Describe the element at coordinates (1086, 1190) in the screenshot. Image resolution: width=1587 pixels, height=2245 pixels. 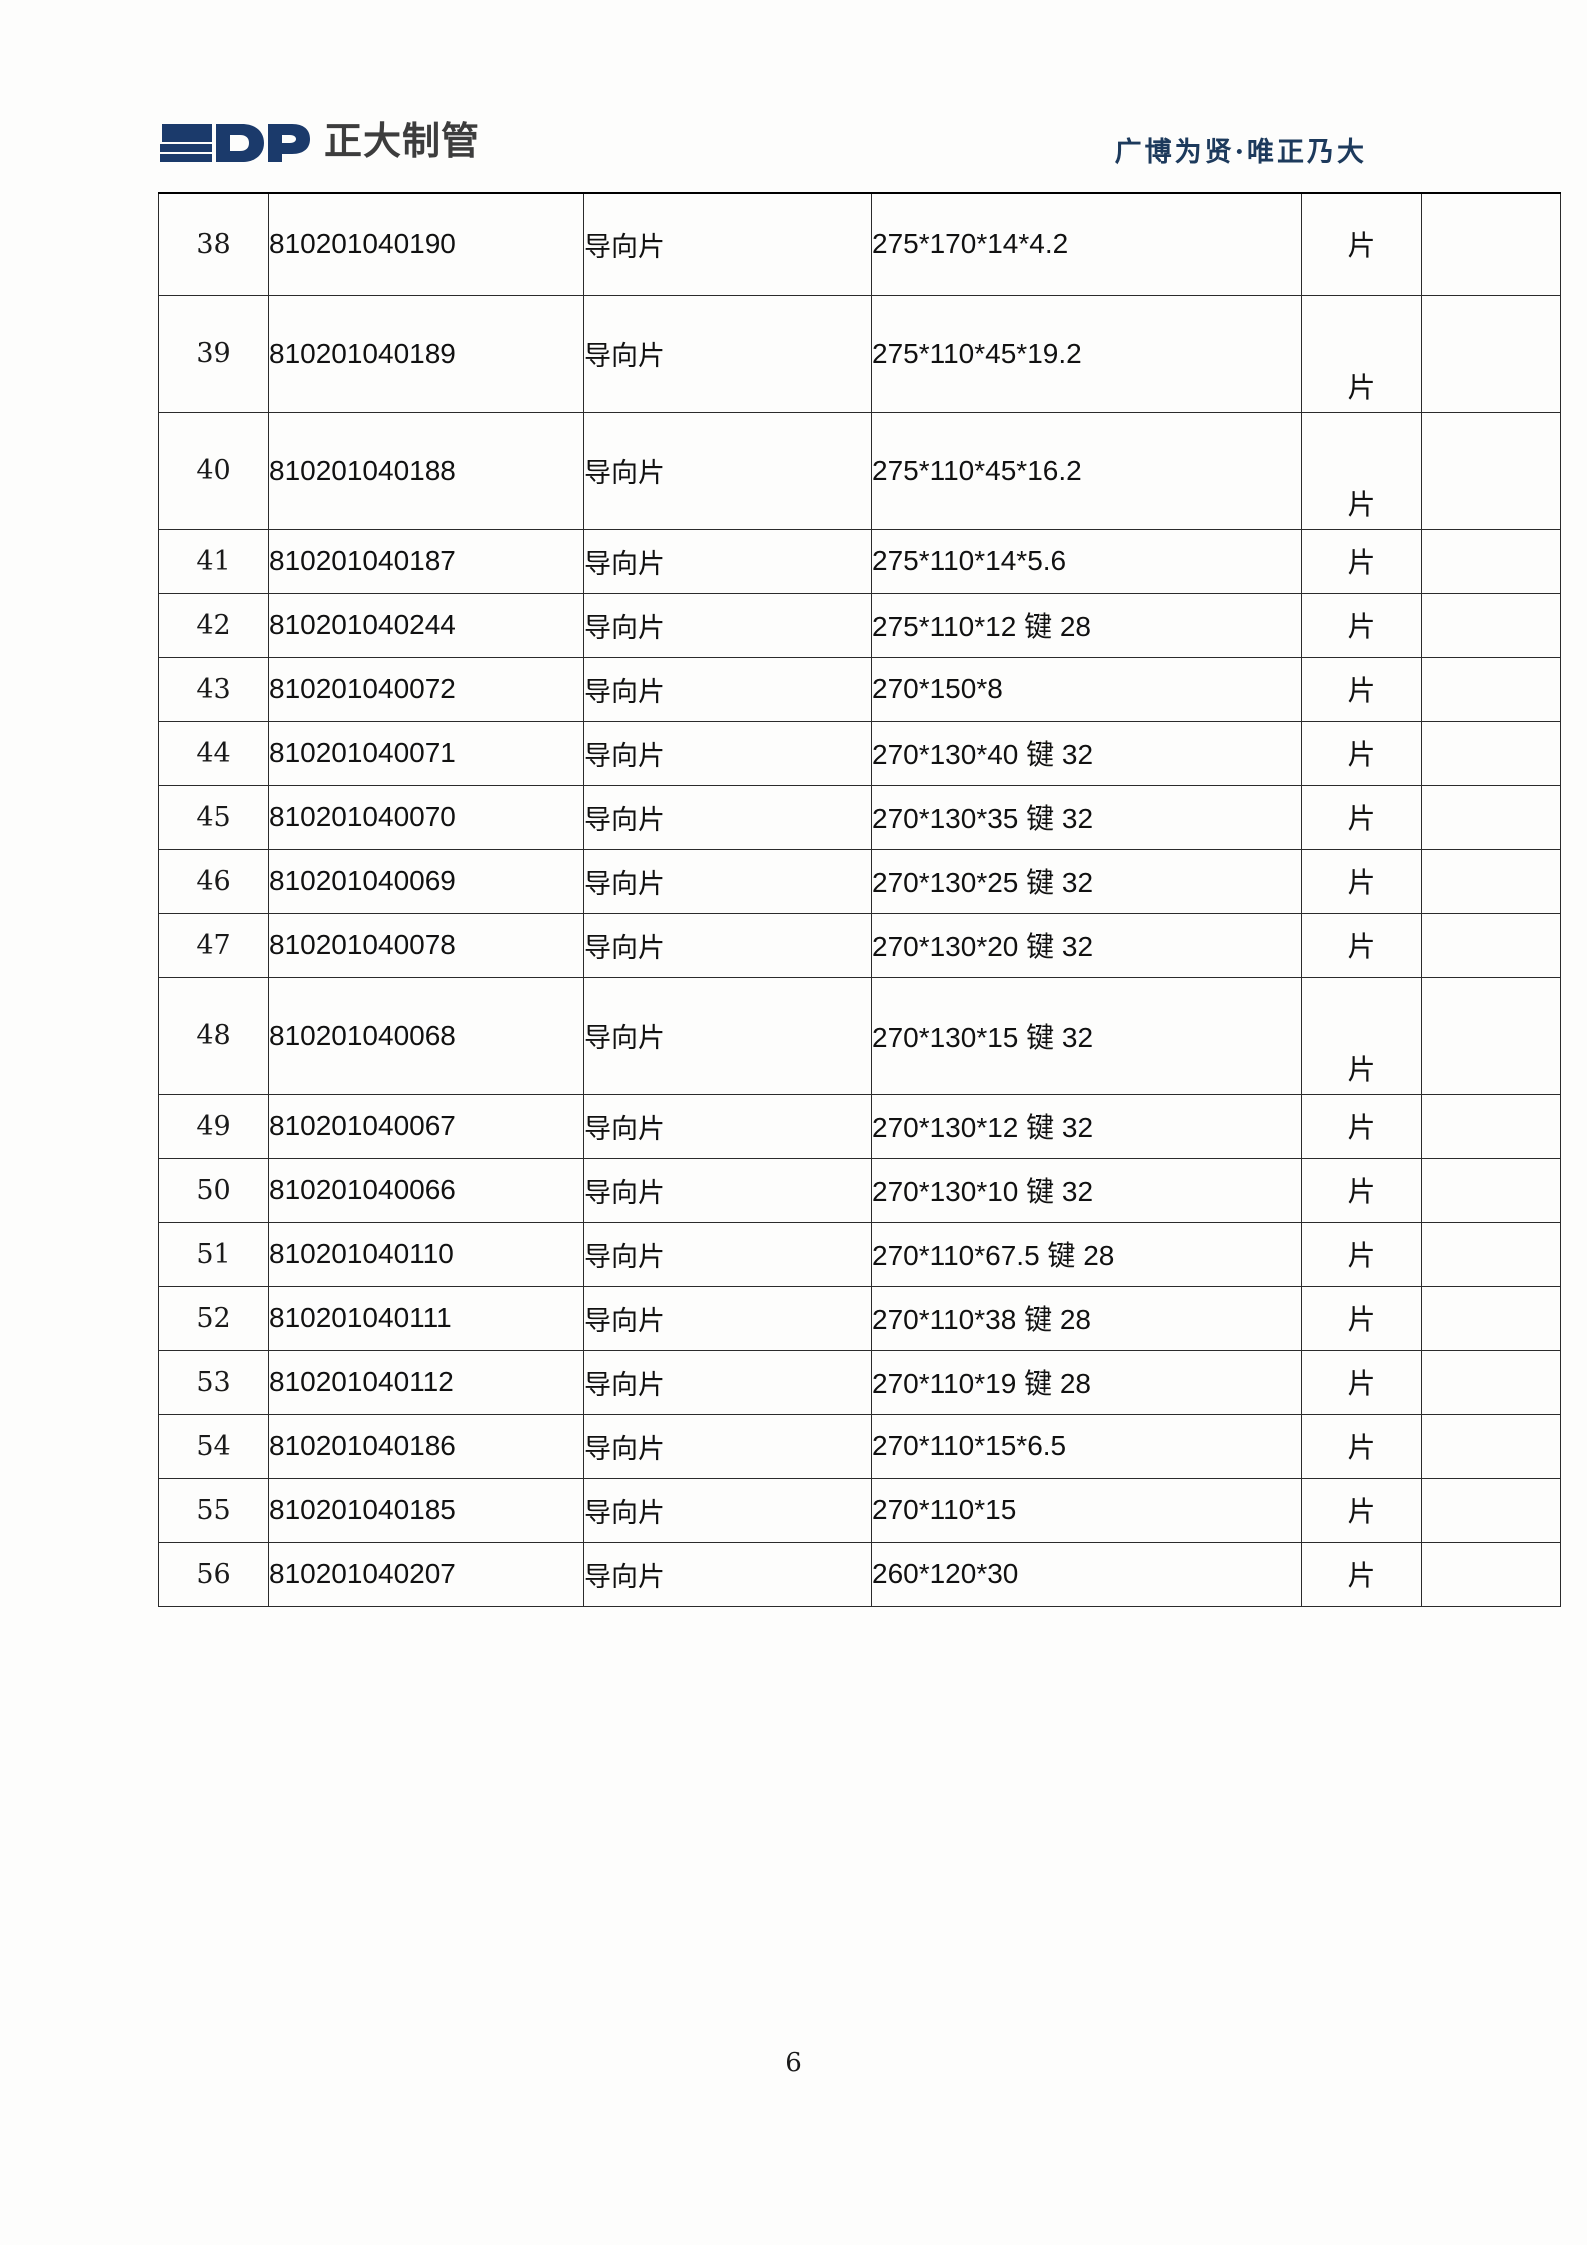
I see `part-spec: 270*130*10 键 32` at that location.